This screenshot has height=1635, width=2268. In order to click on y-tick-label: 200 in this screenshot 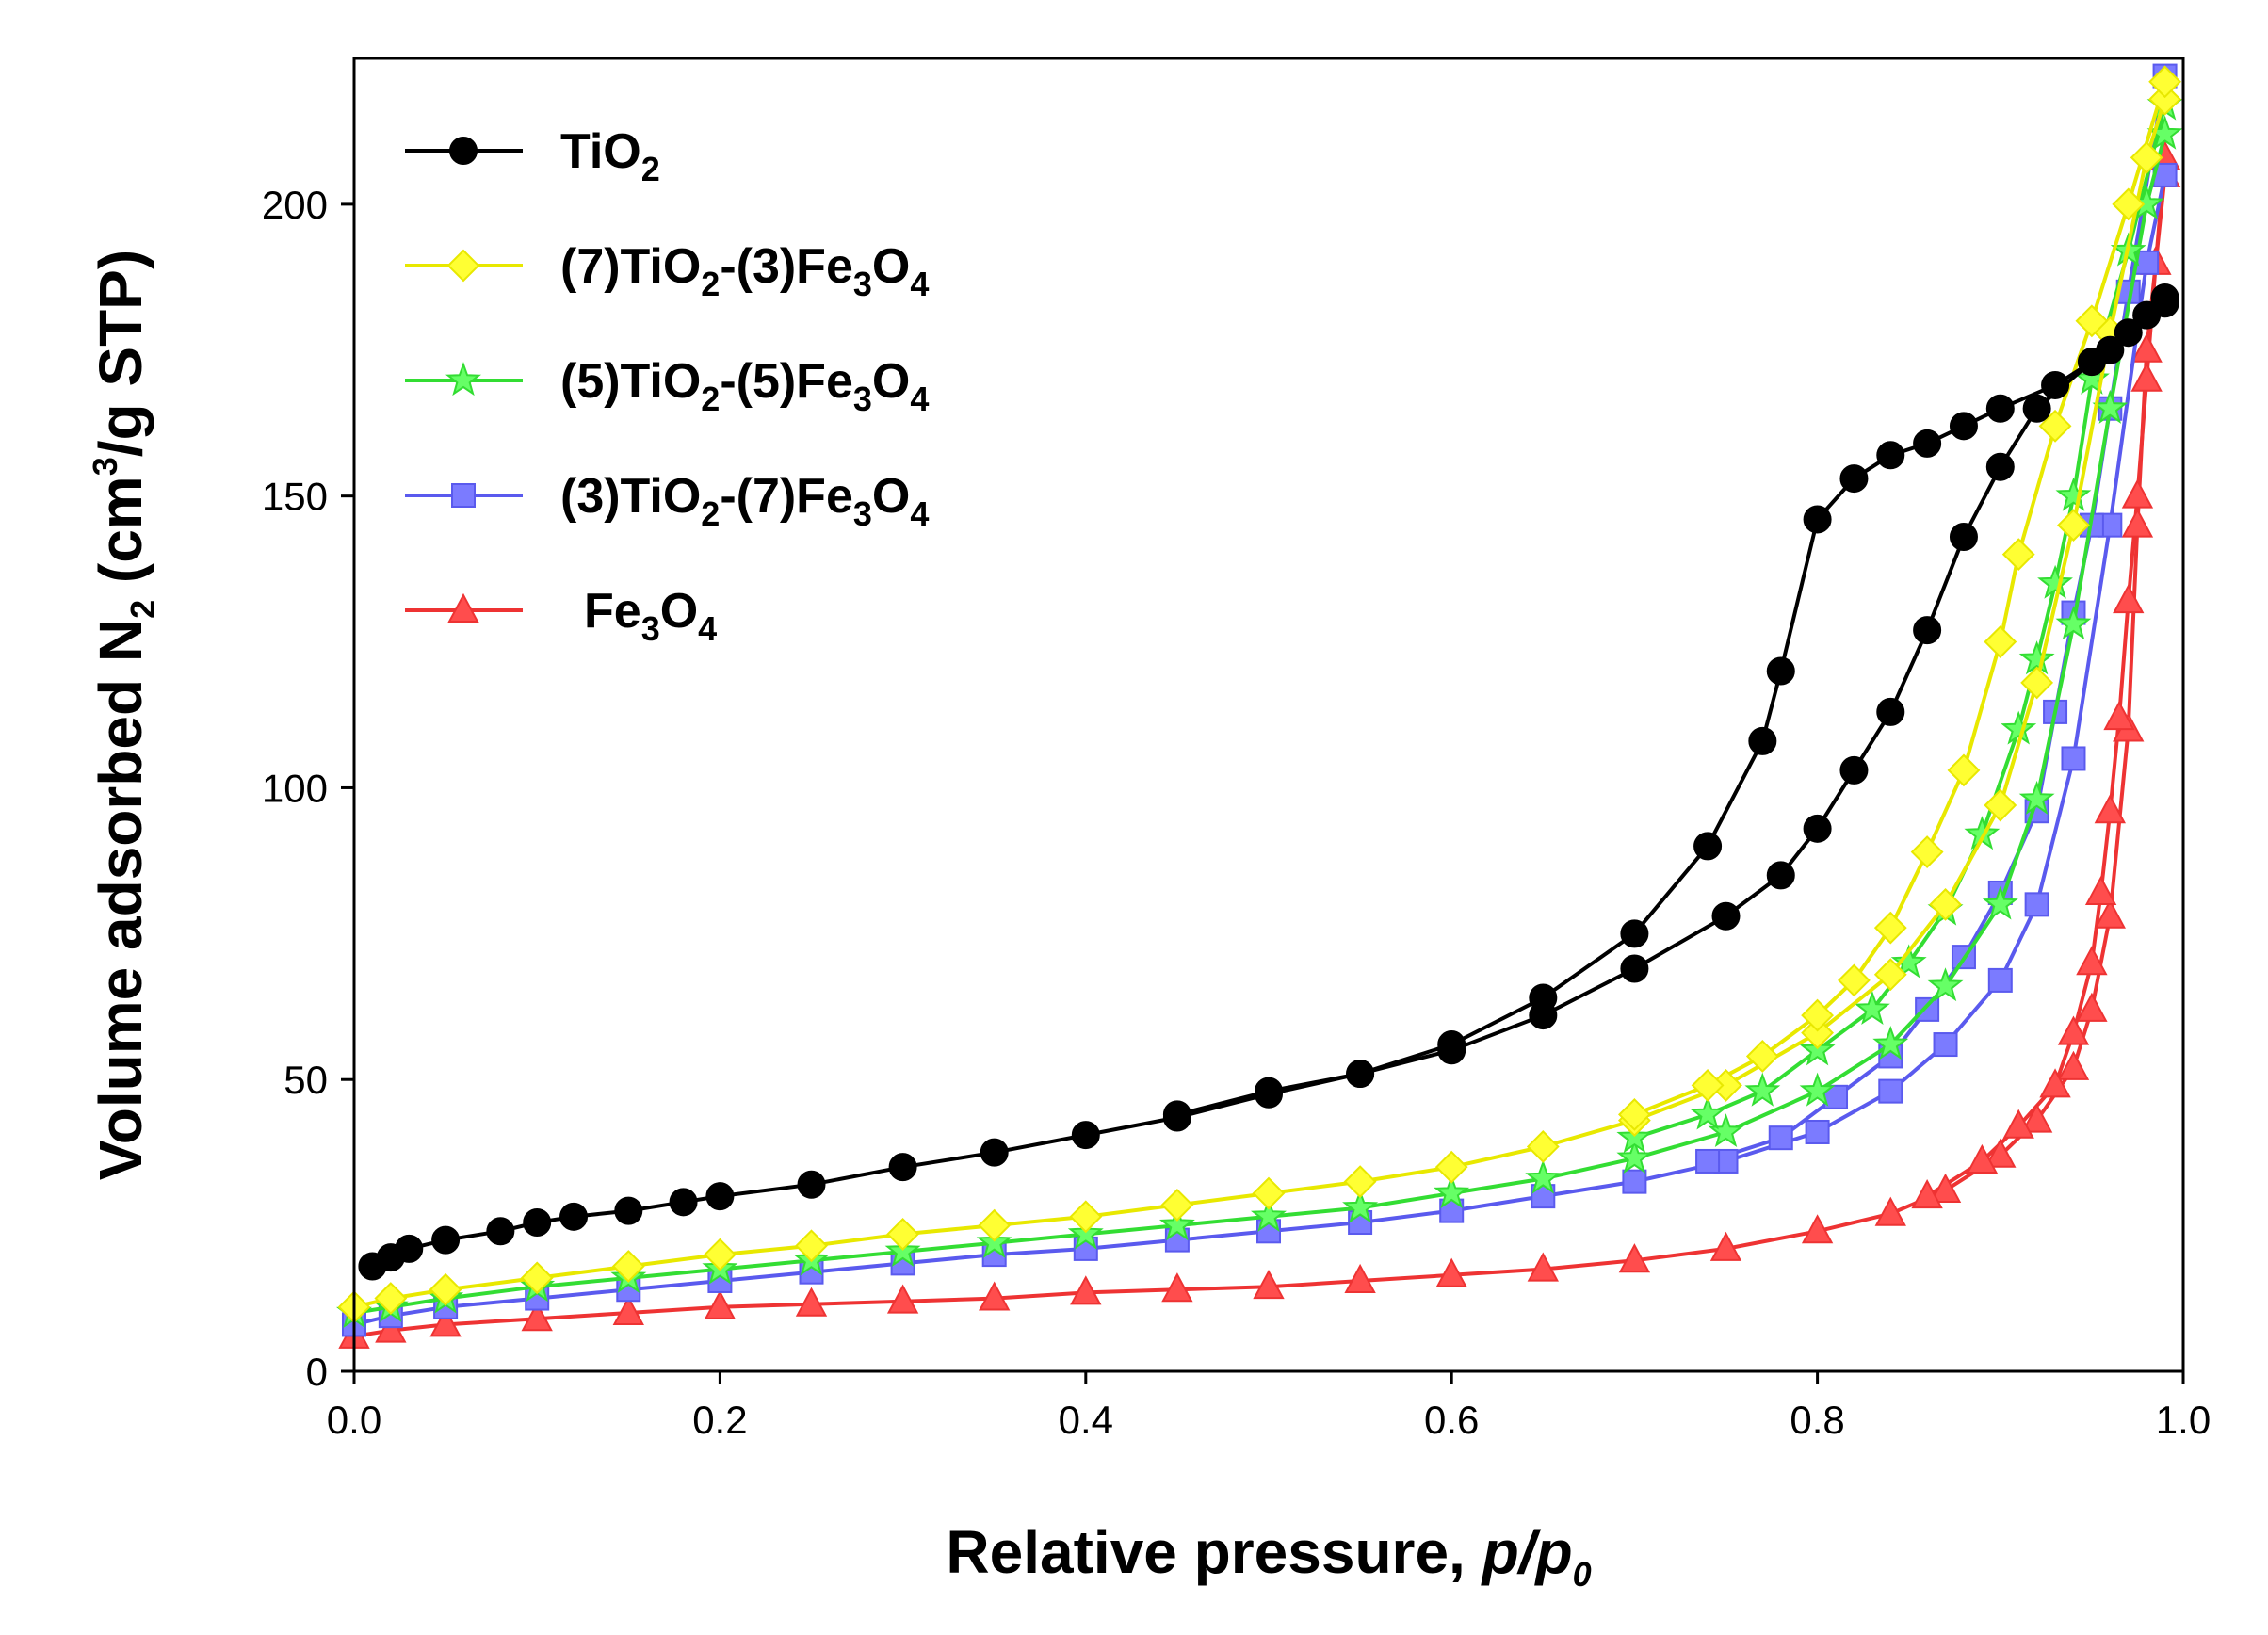, I will do `click(295, 205)`.